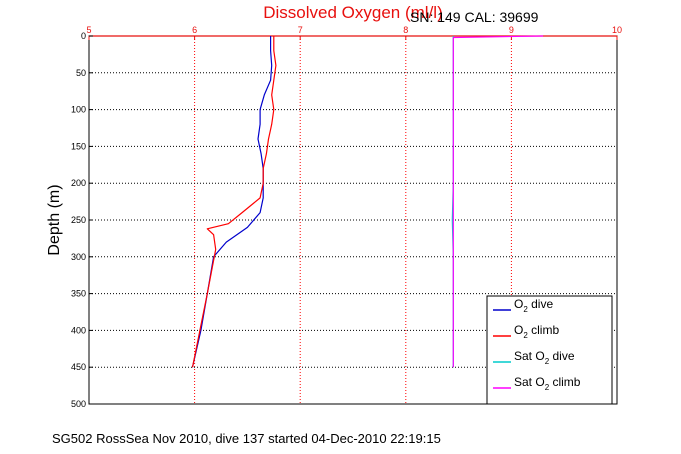 This screenshot has width=681, height=454. I want to click on legend-label-o2-climb: O2 climb, so click(536, 331).